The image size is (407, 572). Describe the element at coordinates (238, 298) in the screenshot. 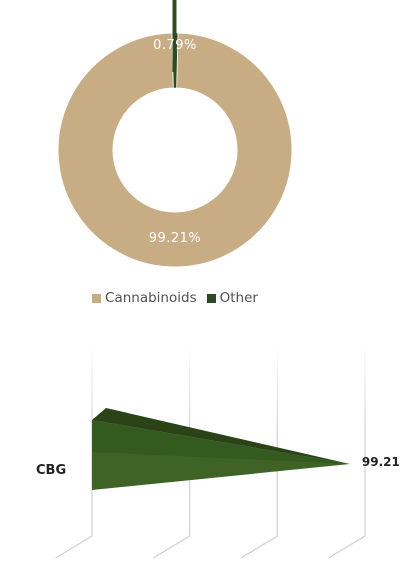

I see `legend-label-other: Other` at that location.